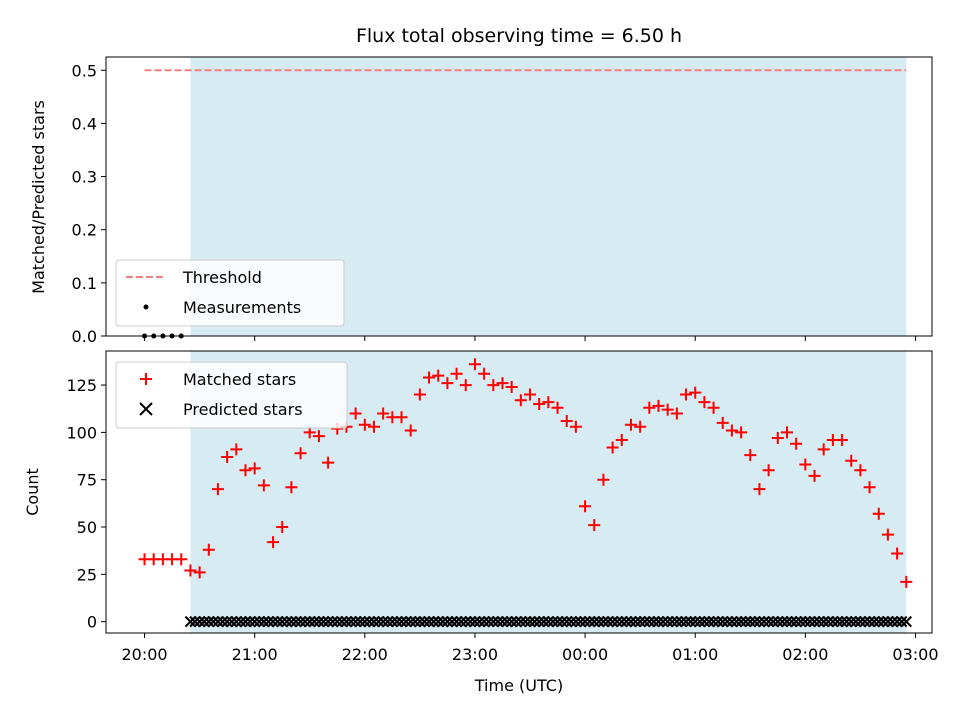 This screenshot has height=720, width=960. What do you see at coordinates (475, 654) in the screenshot?
I see `x-tick-label: 23:00` at bounding box center [475, 654].